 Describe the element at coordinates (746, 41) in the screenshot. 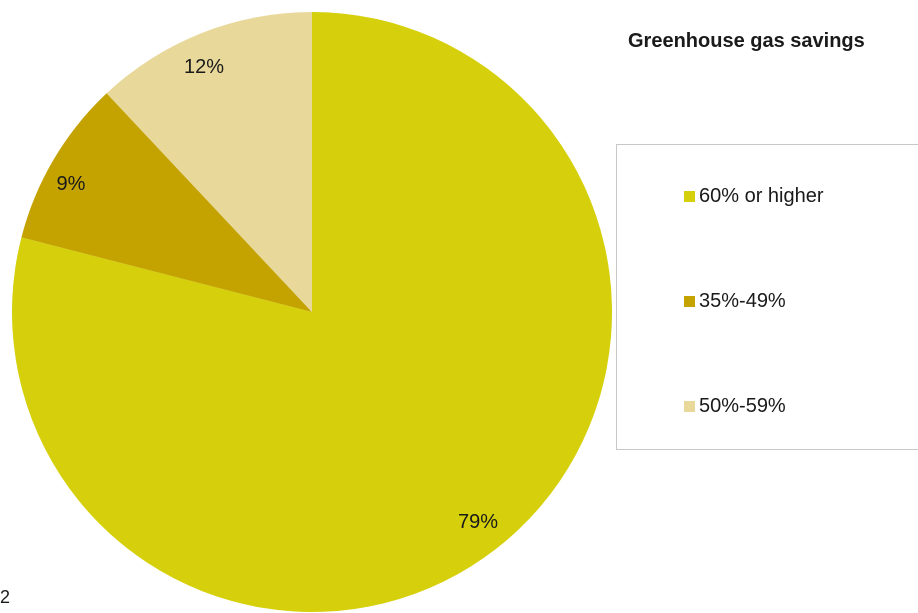

I see `legend-title: Greenhouse gas savings` at that location.